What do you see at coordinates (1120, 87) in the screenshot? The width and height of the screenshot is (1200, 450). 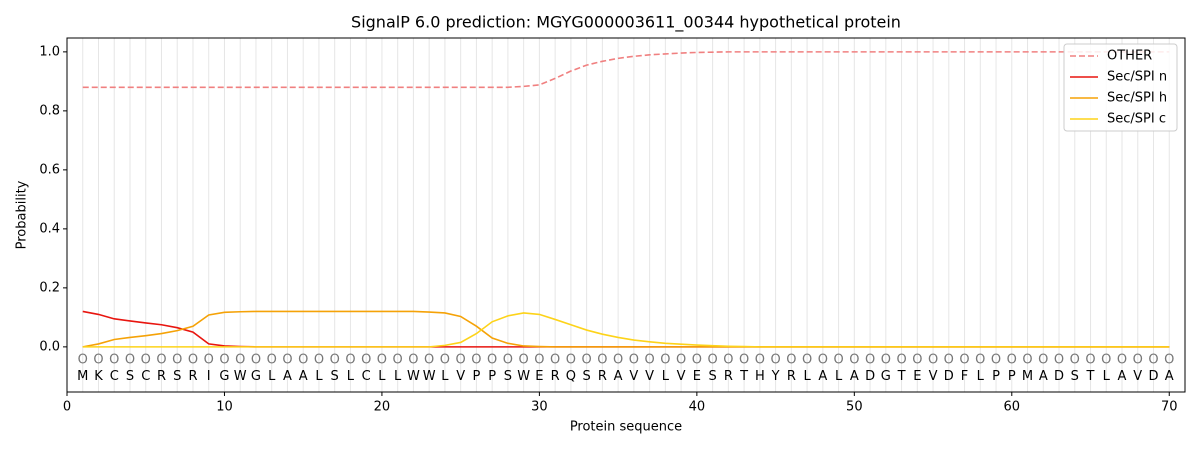 I see `legend-box` at bounding box center [1120, 87].